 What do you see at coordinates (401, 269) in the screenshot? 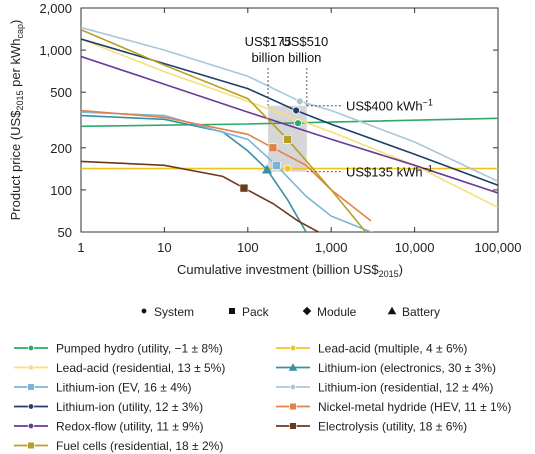
I see `x-axis-label-part2: )` at bounding box center [401, 269].